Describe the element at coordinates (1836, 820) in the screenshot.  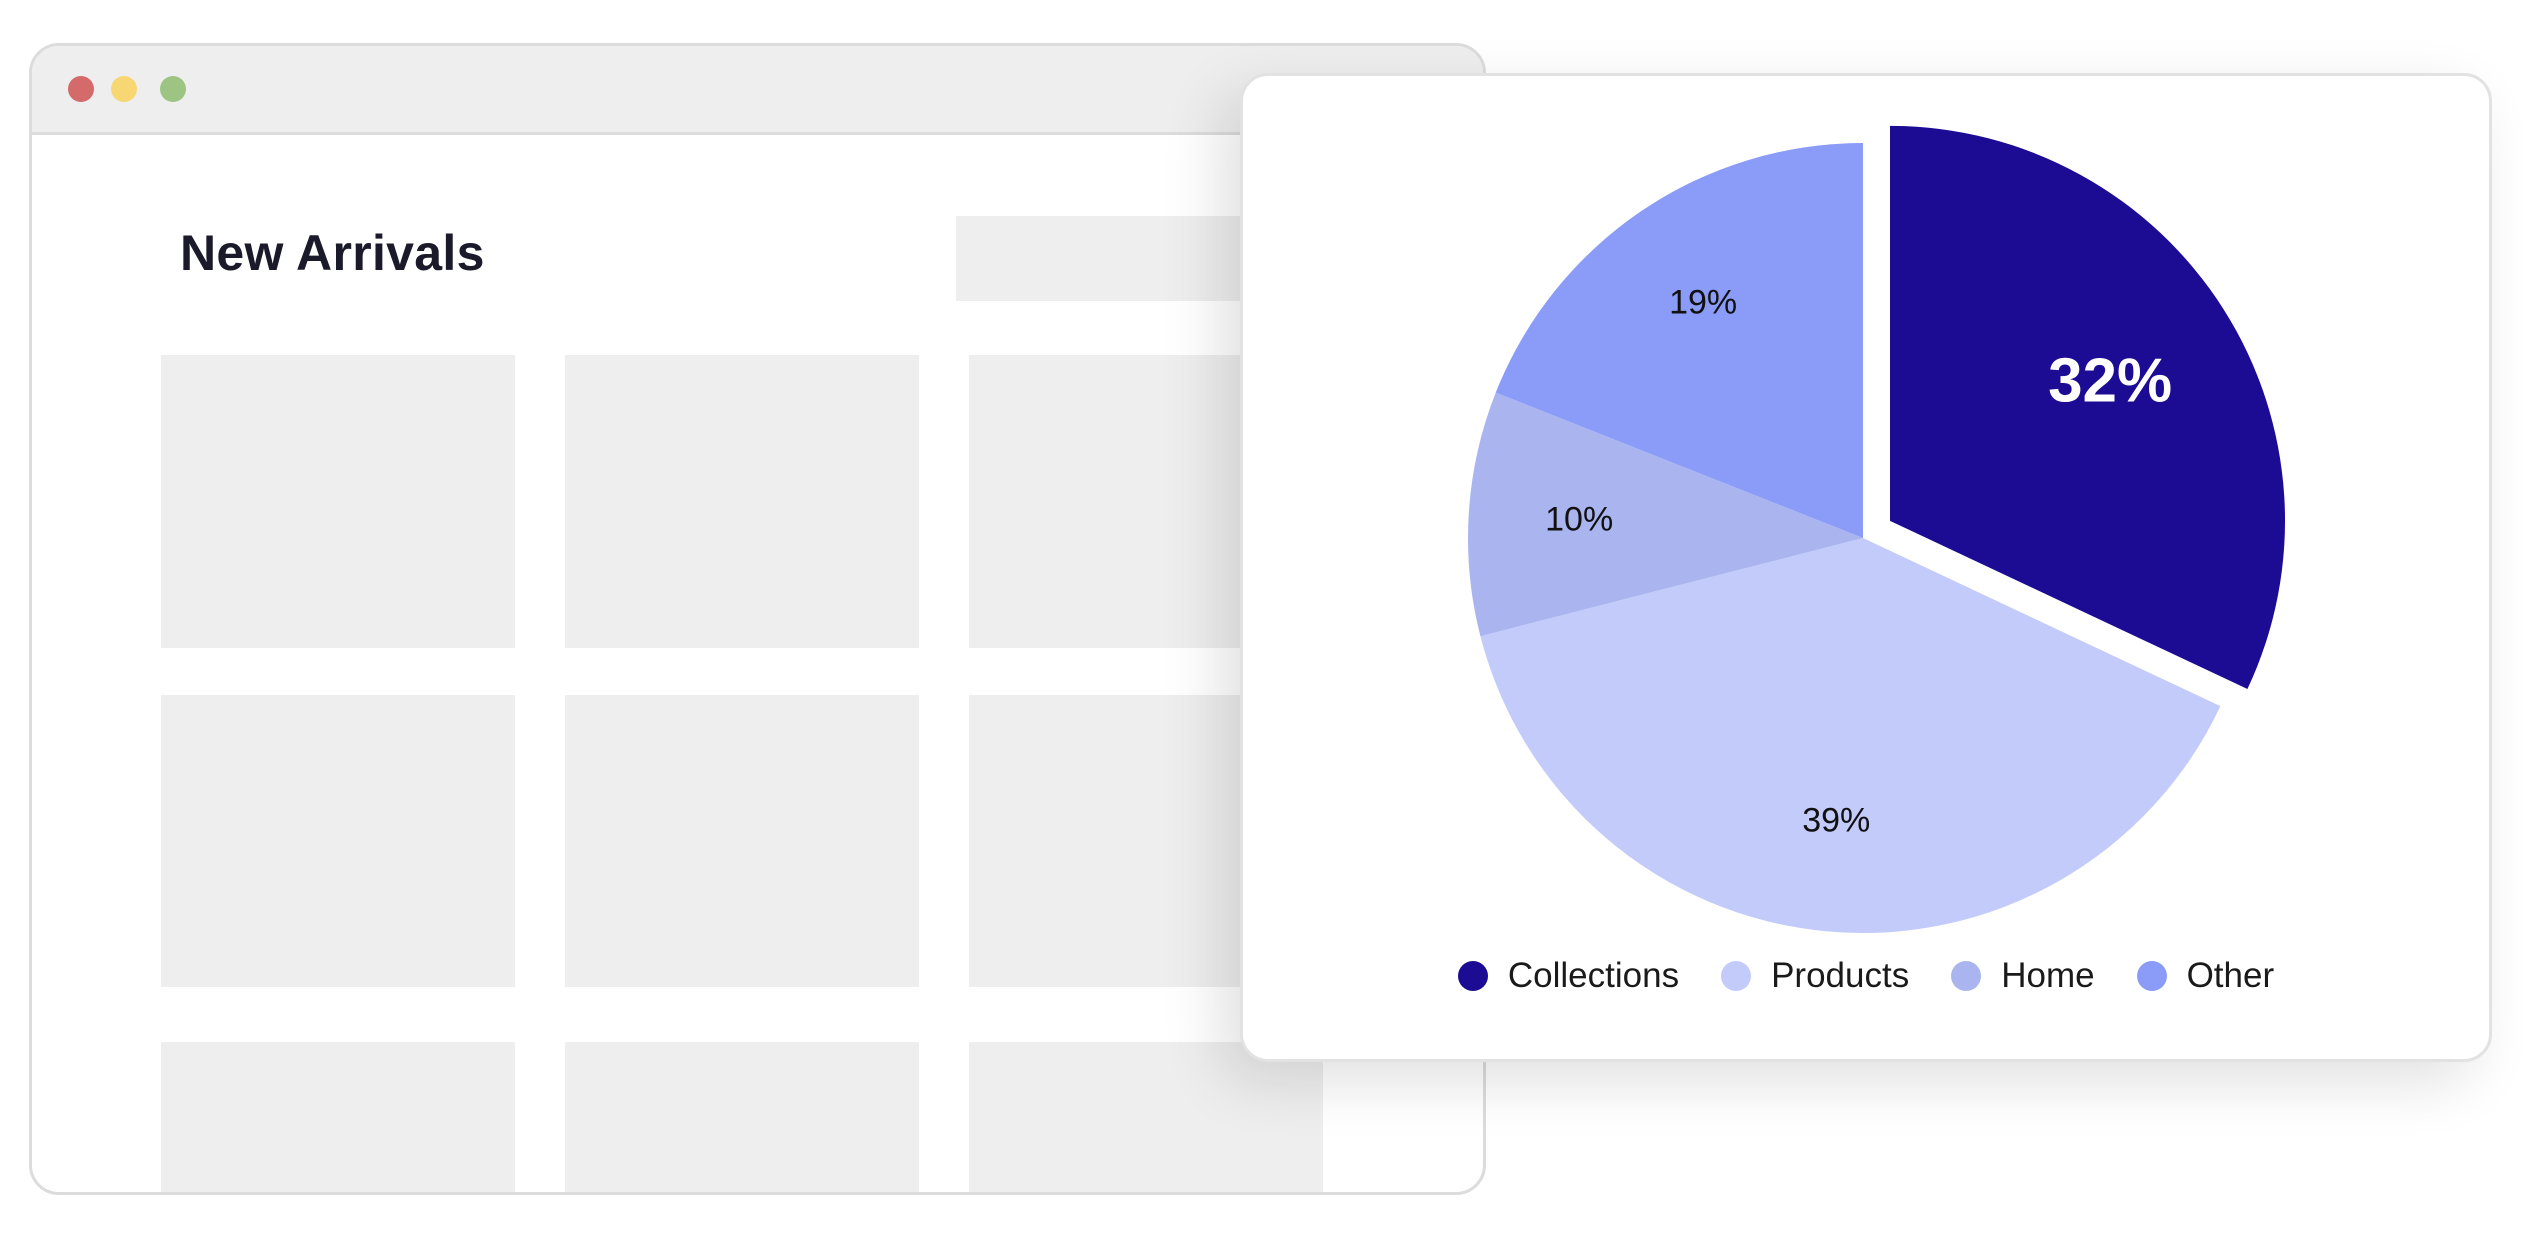
I see `slice-label-products: 39%` at that location.